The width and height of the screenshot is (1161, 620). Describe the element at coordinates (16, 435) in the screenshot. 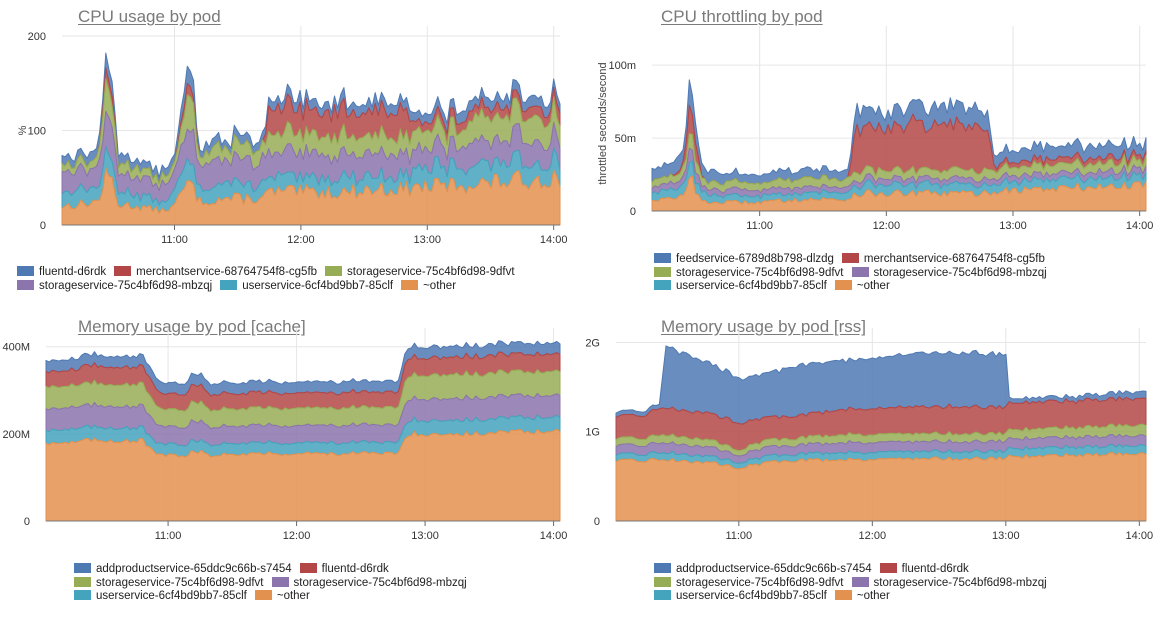

I see `y-tick-label: 200M` at that location.